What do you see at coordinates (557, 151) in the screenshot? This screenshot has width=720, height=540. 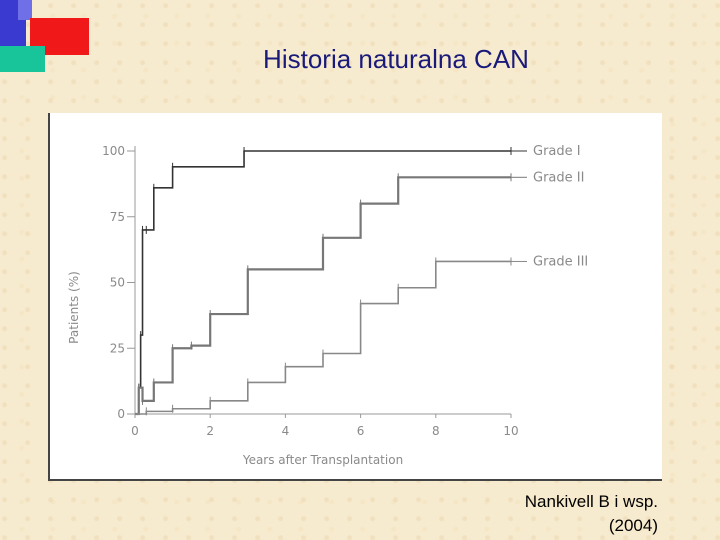 I see `series-label-1: Grade I` at bounding box center [557, 151].